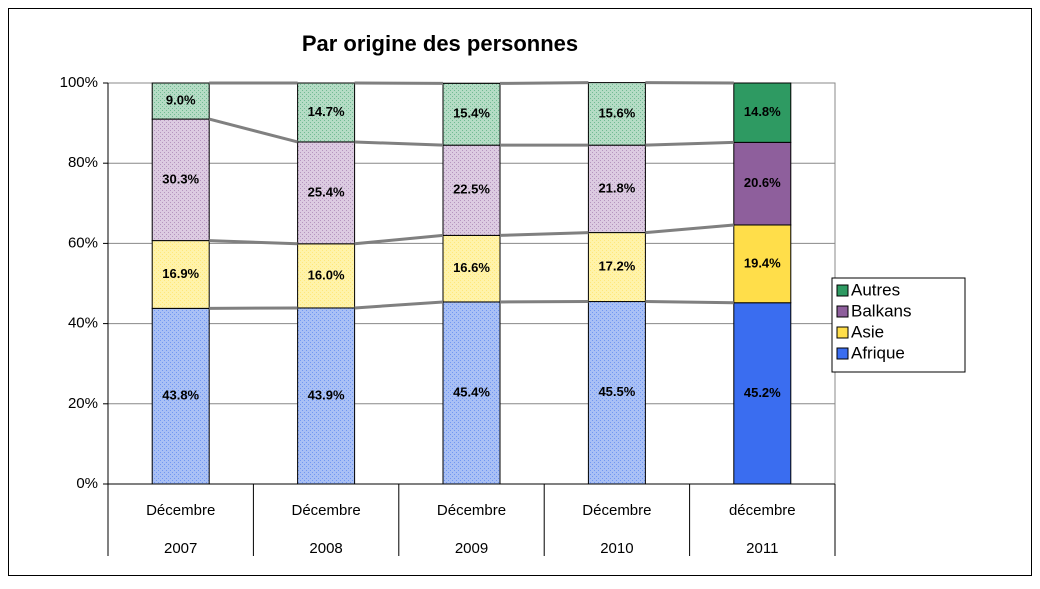 Image resolution: width=1040 pixels, height=589 pixels. What do you see at coordinates (762, 262) in the screenshot?
I see `data-label: 19.4%` at bounding box center [762, 262].